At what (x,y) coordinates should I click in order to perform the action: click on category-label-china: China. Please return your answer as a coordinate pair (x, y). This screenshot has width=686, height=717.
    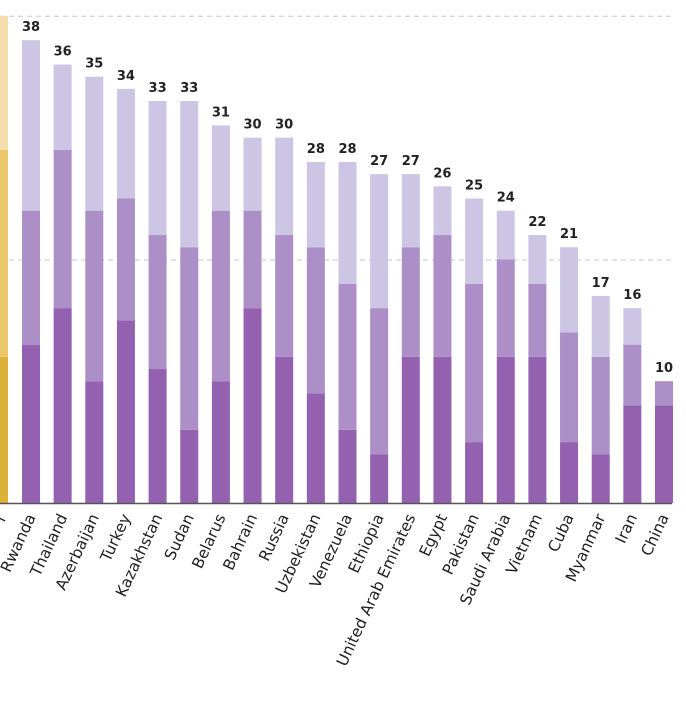
    Looking at the image, I should click on (655, 535).